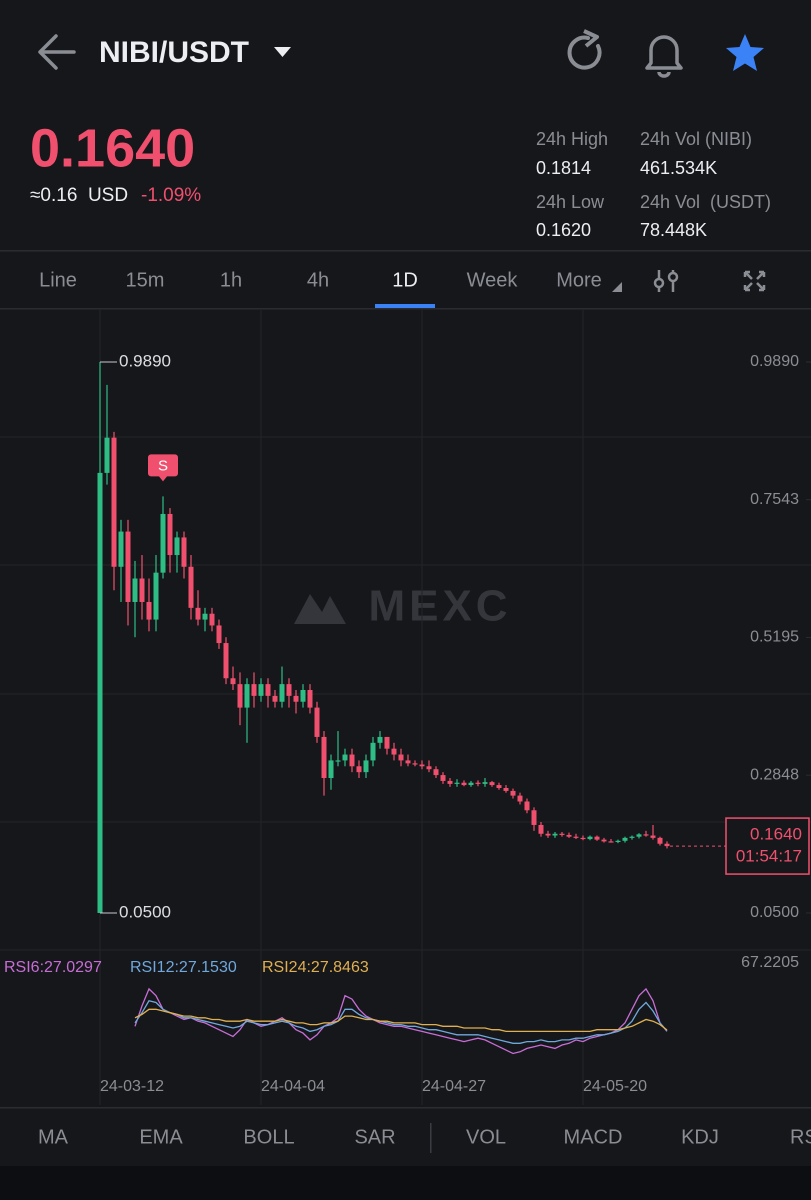  I want to click on alert-icon, so click(664, 56).